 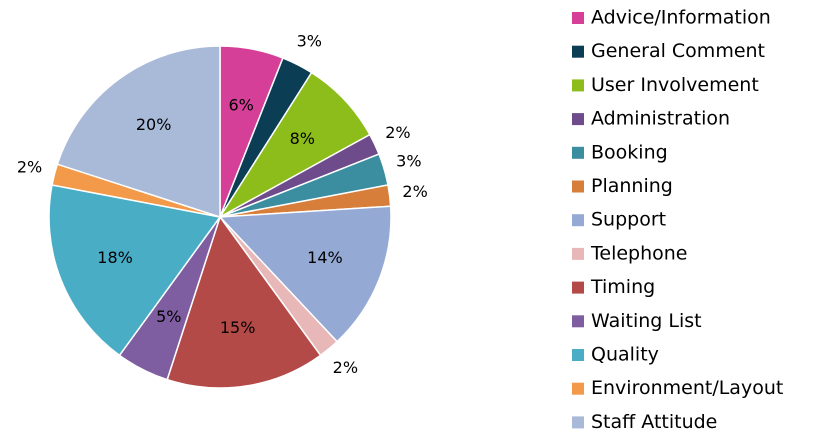 What do you see at coordinates (675, 85) in the screenshot?
I see `legend-label: User Involvement` at bounding box center [675, 85].